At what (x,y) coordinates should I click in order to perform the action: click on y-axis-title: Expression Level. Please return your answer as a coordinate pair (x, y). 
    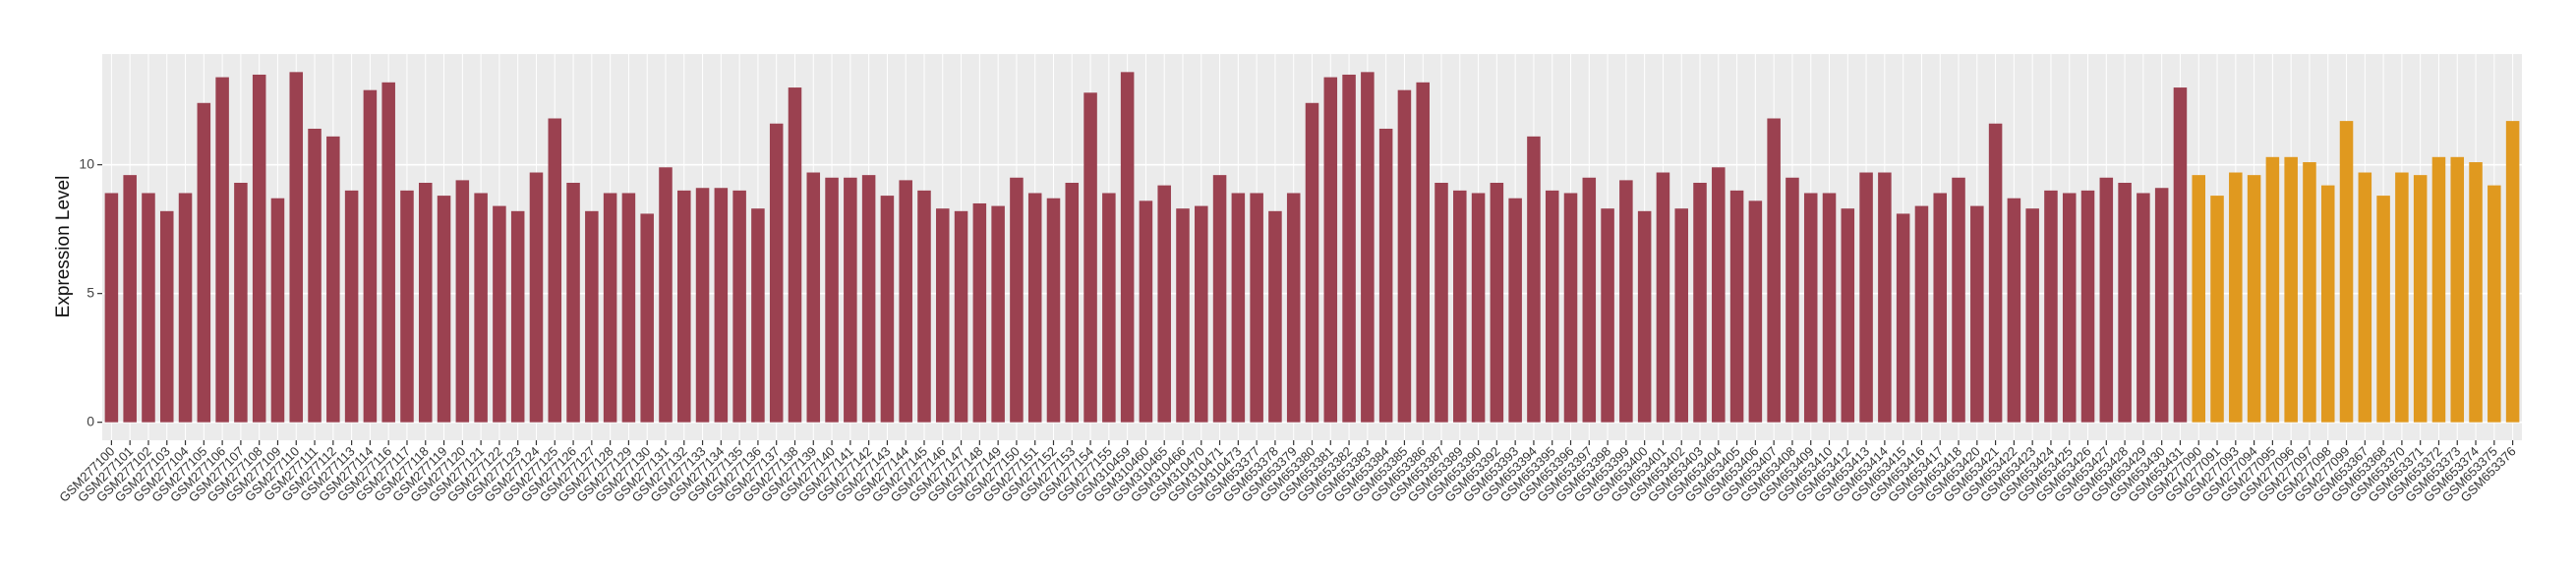
    Looking at the image, I should click on (63, 247).